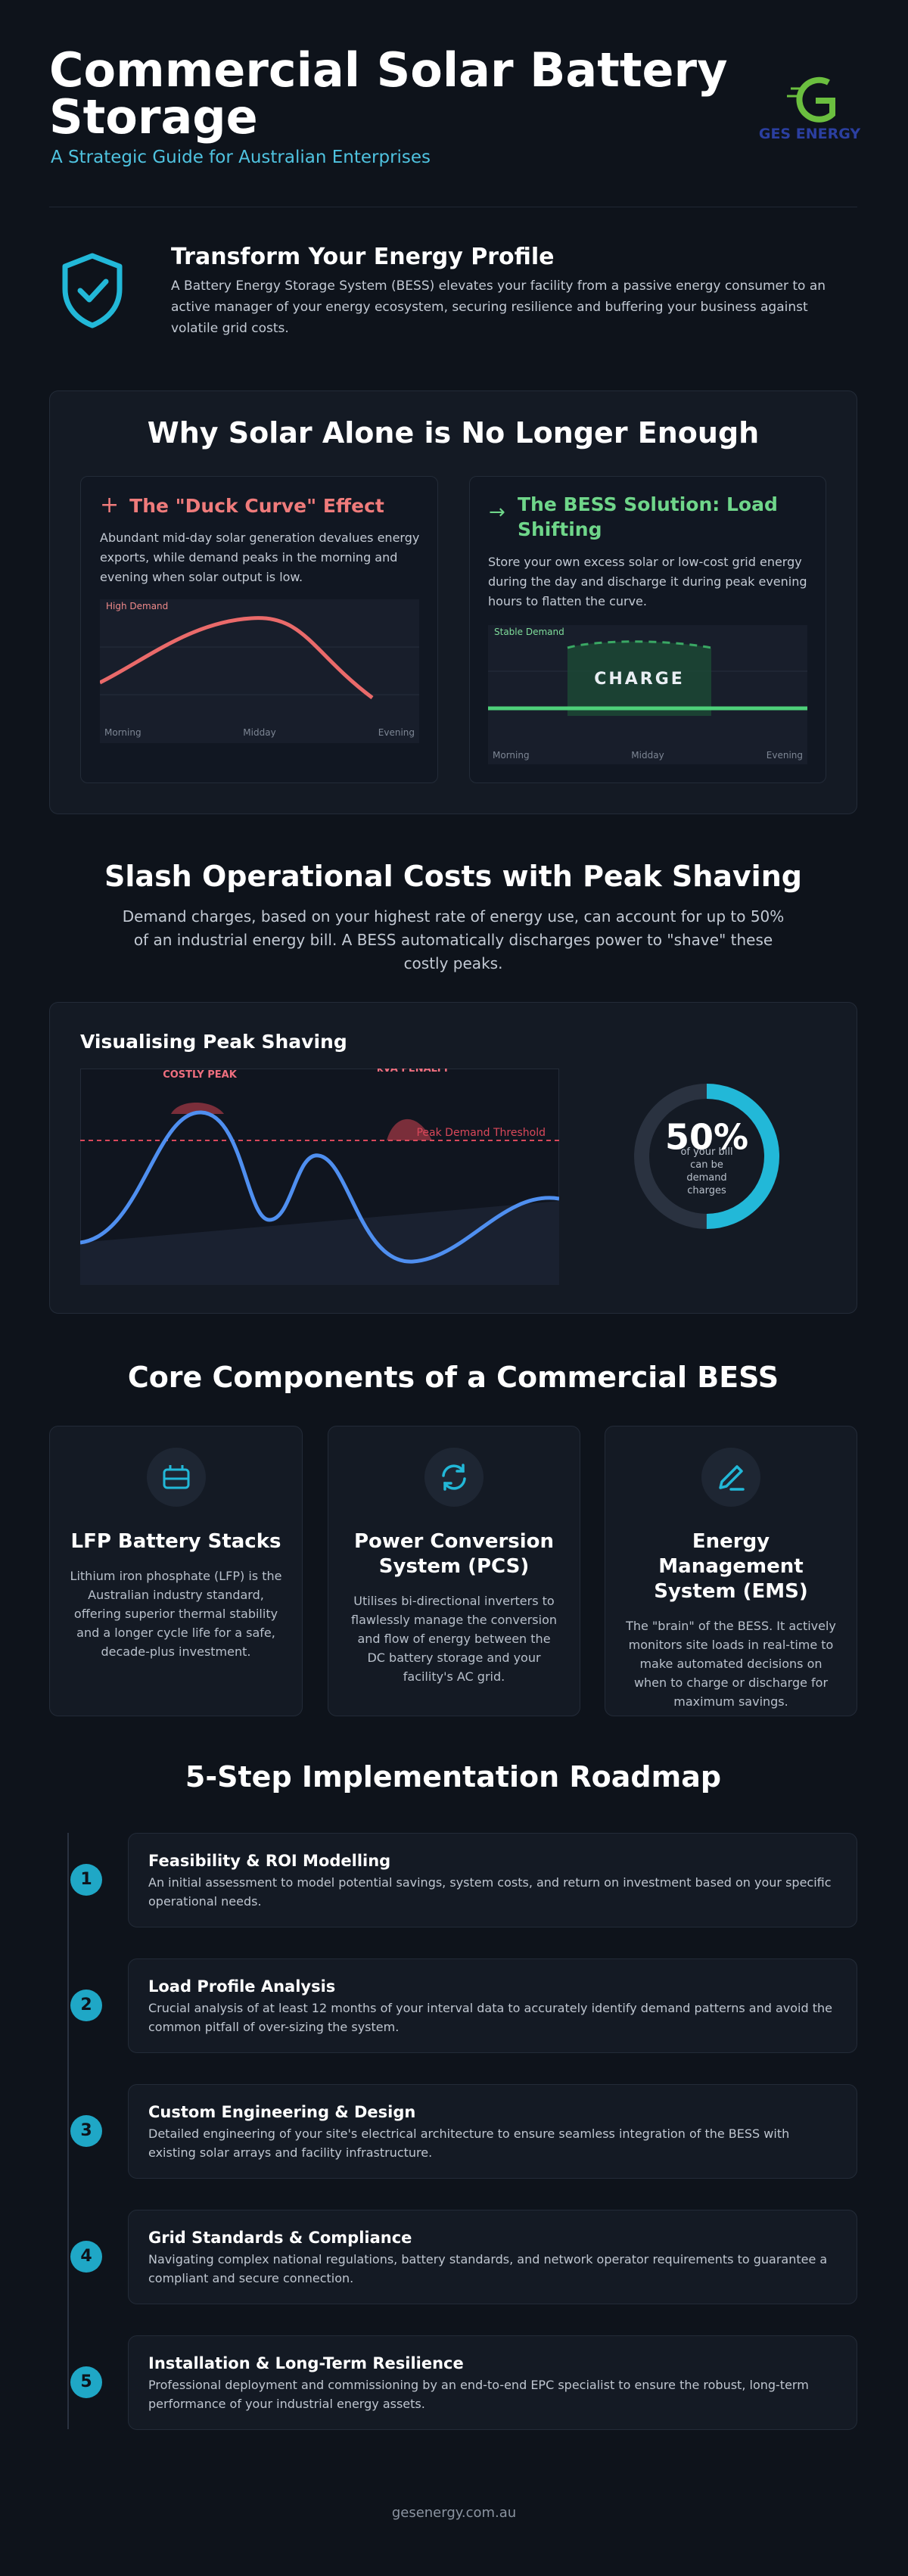  What do you see at coordinates (93, 290) in the screenshot?
I see `shield-icon` at bounding box center [93, 290].